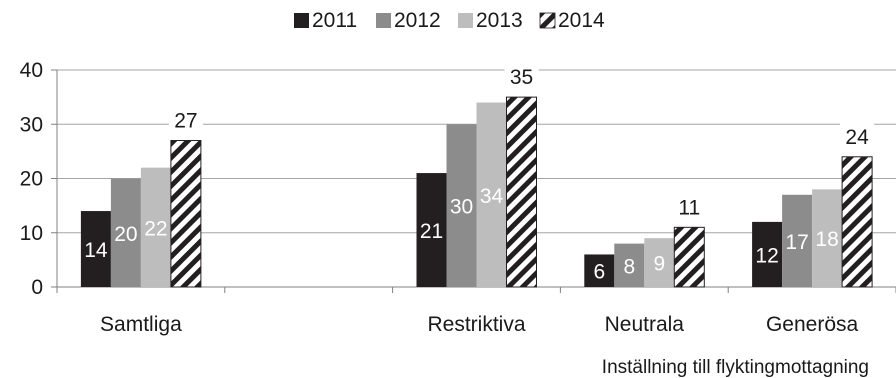 The image size is (896, 378). I want to click on legend-label: 2014, so click(581, 20).